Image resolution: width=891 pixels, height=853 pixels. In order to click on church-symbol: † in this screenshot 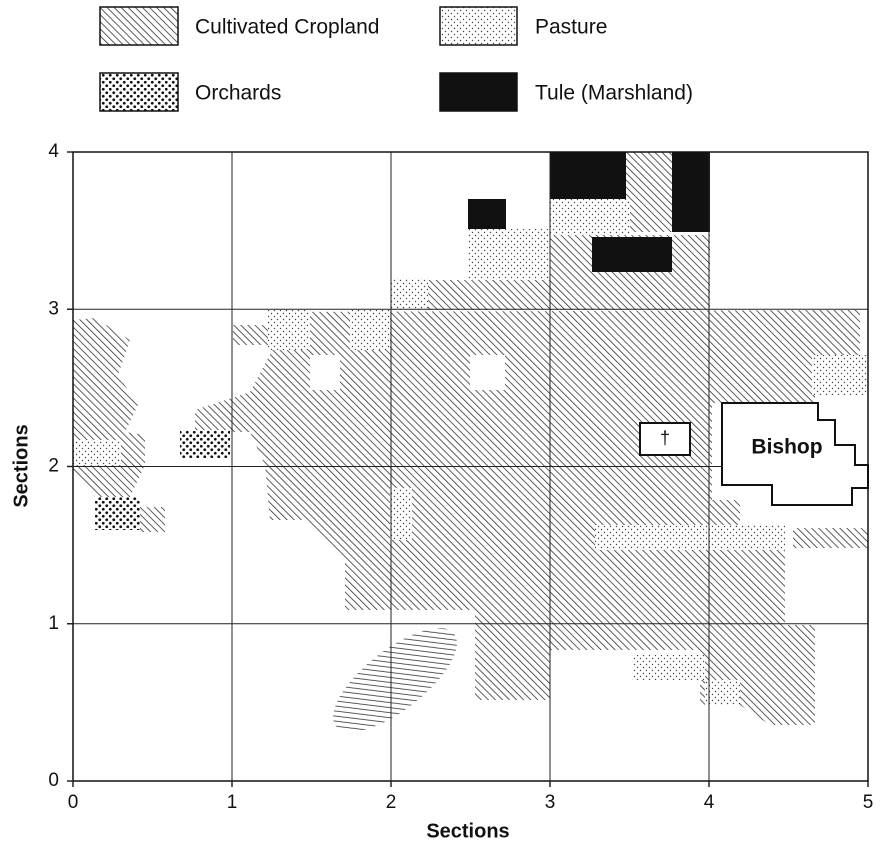, I will do `click(665, 438)`.